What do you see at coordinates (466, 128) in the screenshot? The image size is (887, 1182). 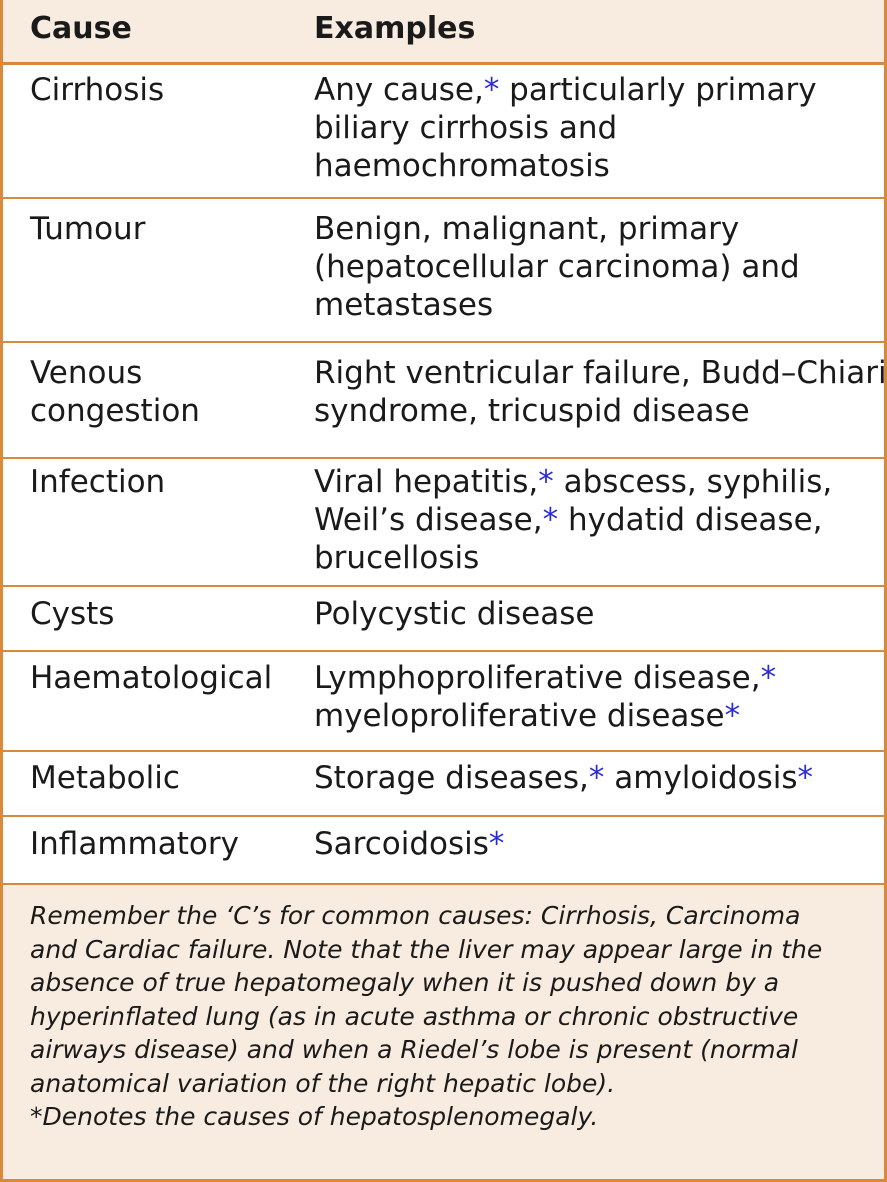 I see `examples-text: biliary cirrhosis and` at bounding box center [466, 128].